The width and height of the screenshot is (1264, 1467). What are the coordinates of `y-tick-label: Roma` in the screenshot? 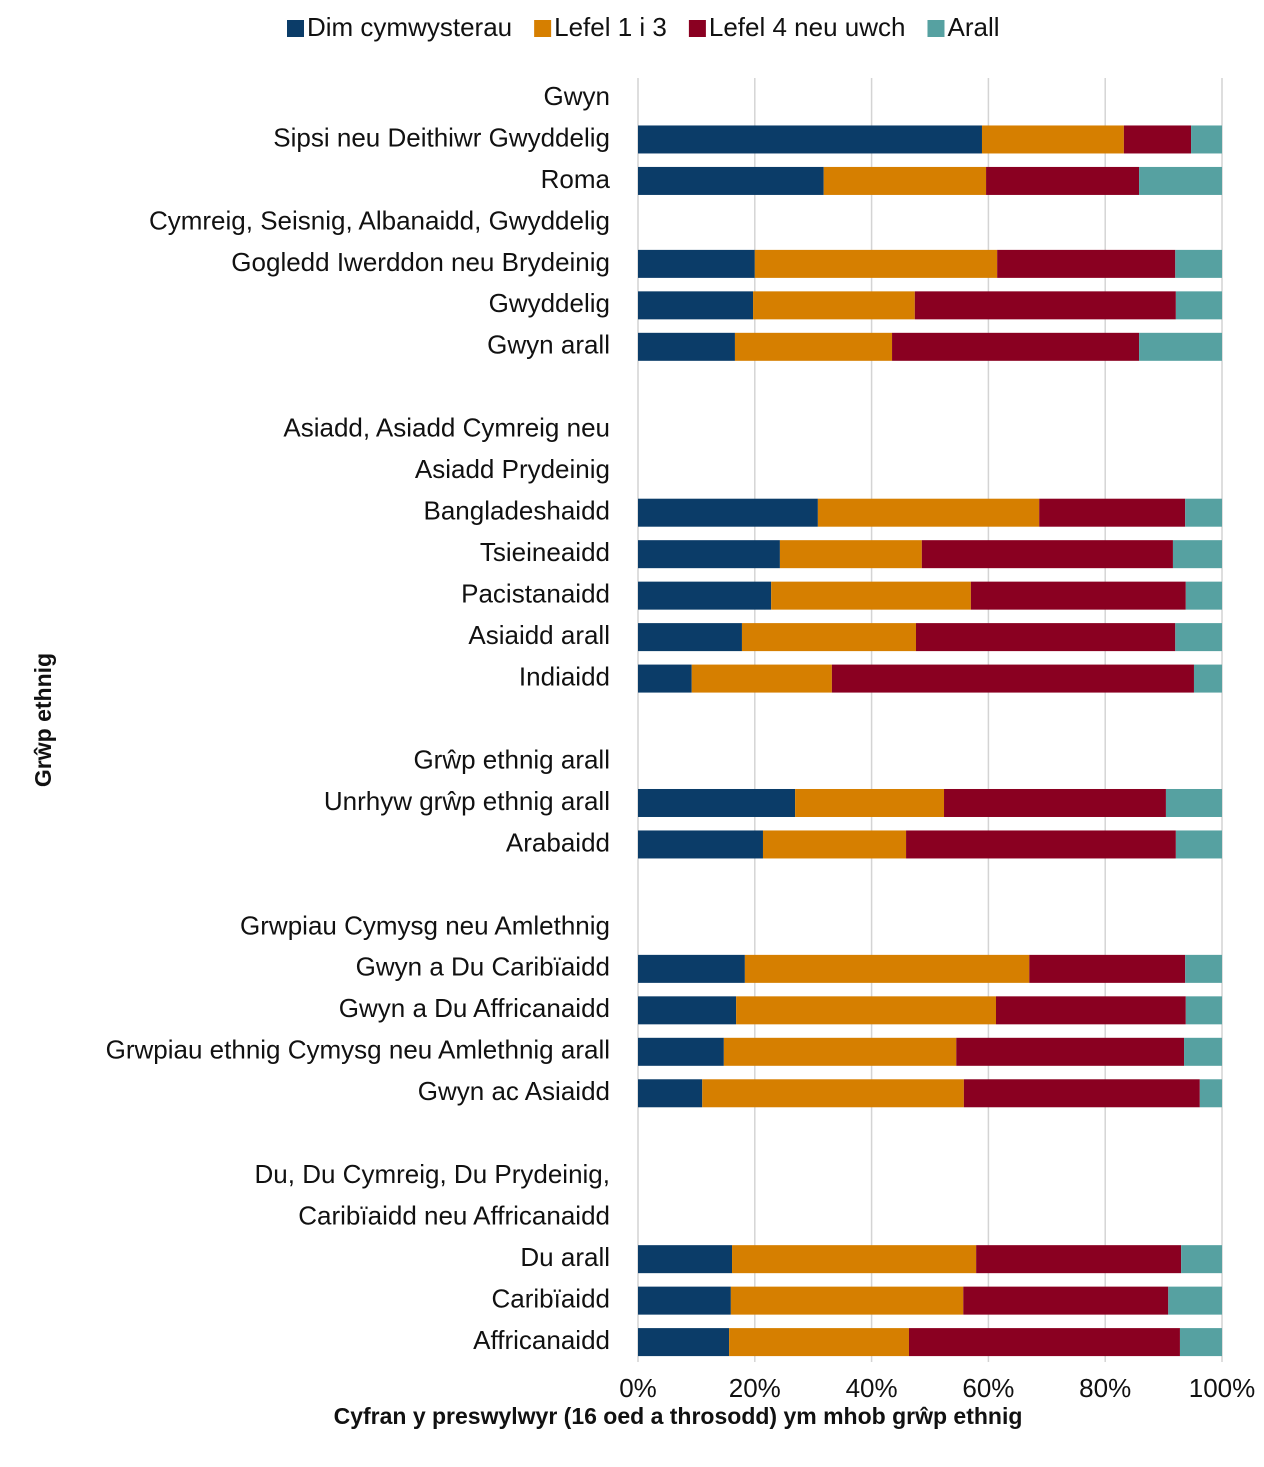 It's located at (576, 179).